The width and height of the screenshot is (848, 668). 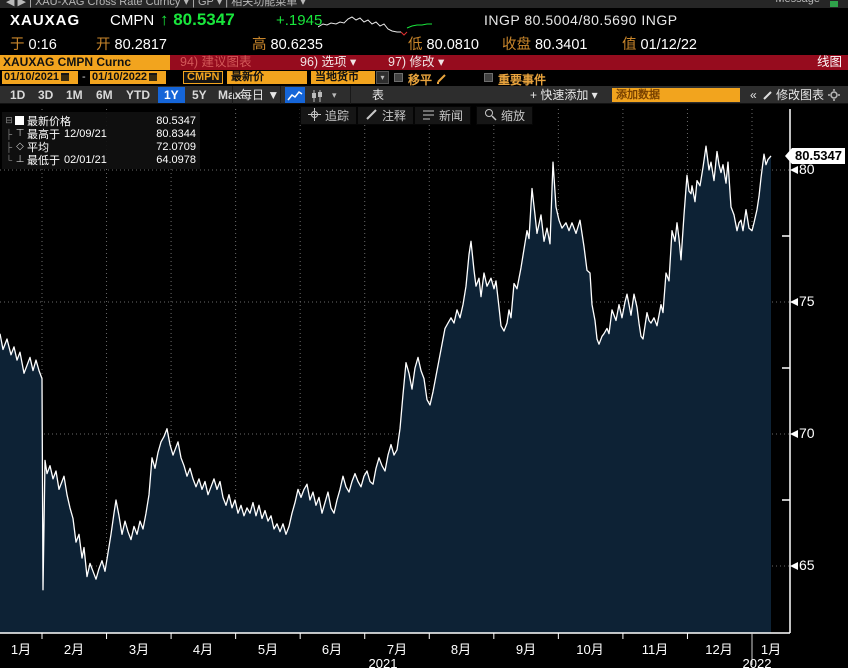 I want to click on legend-marker-icon: ⊥, so click(x=20, y=159).